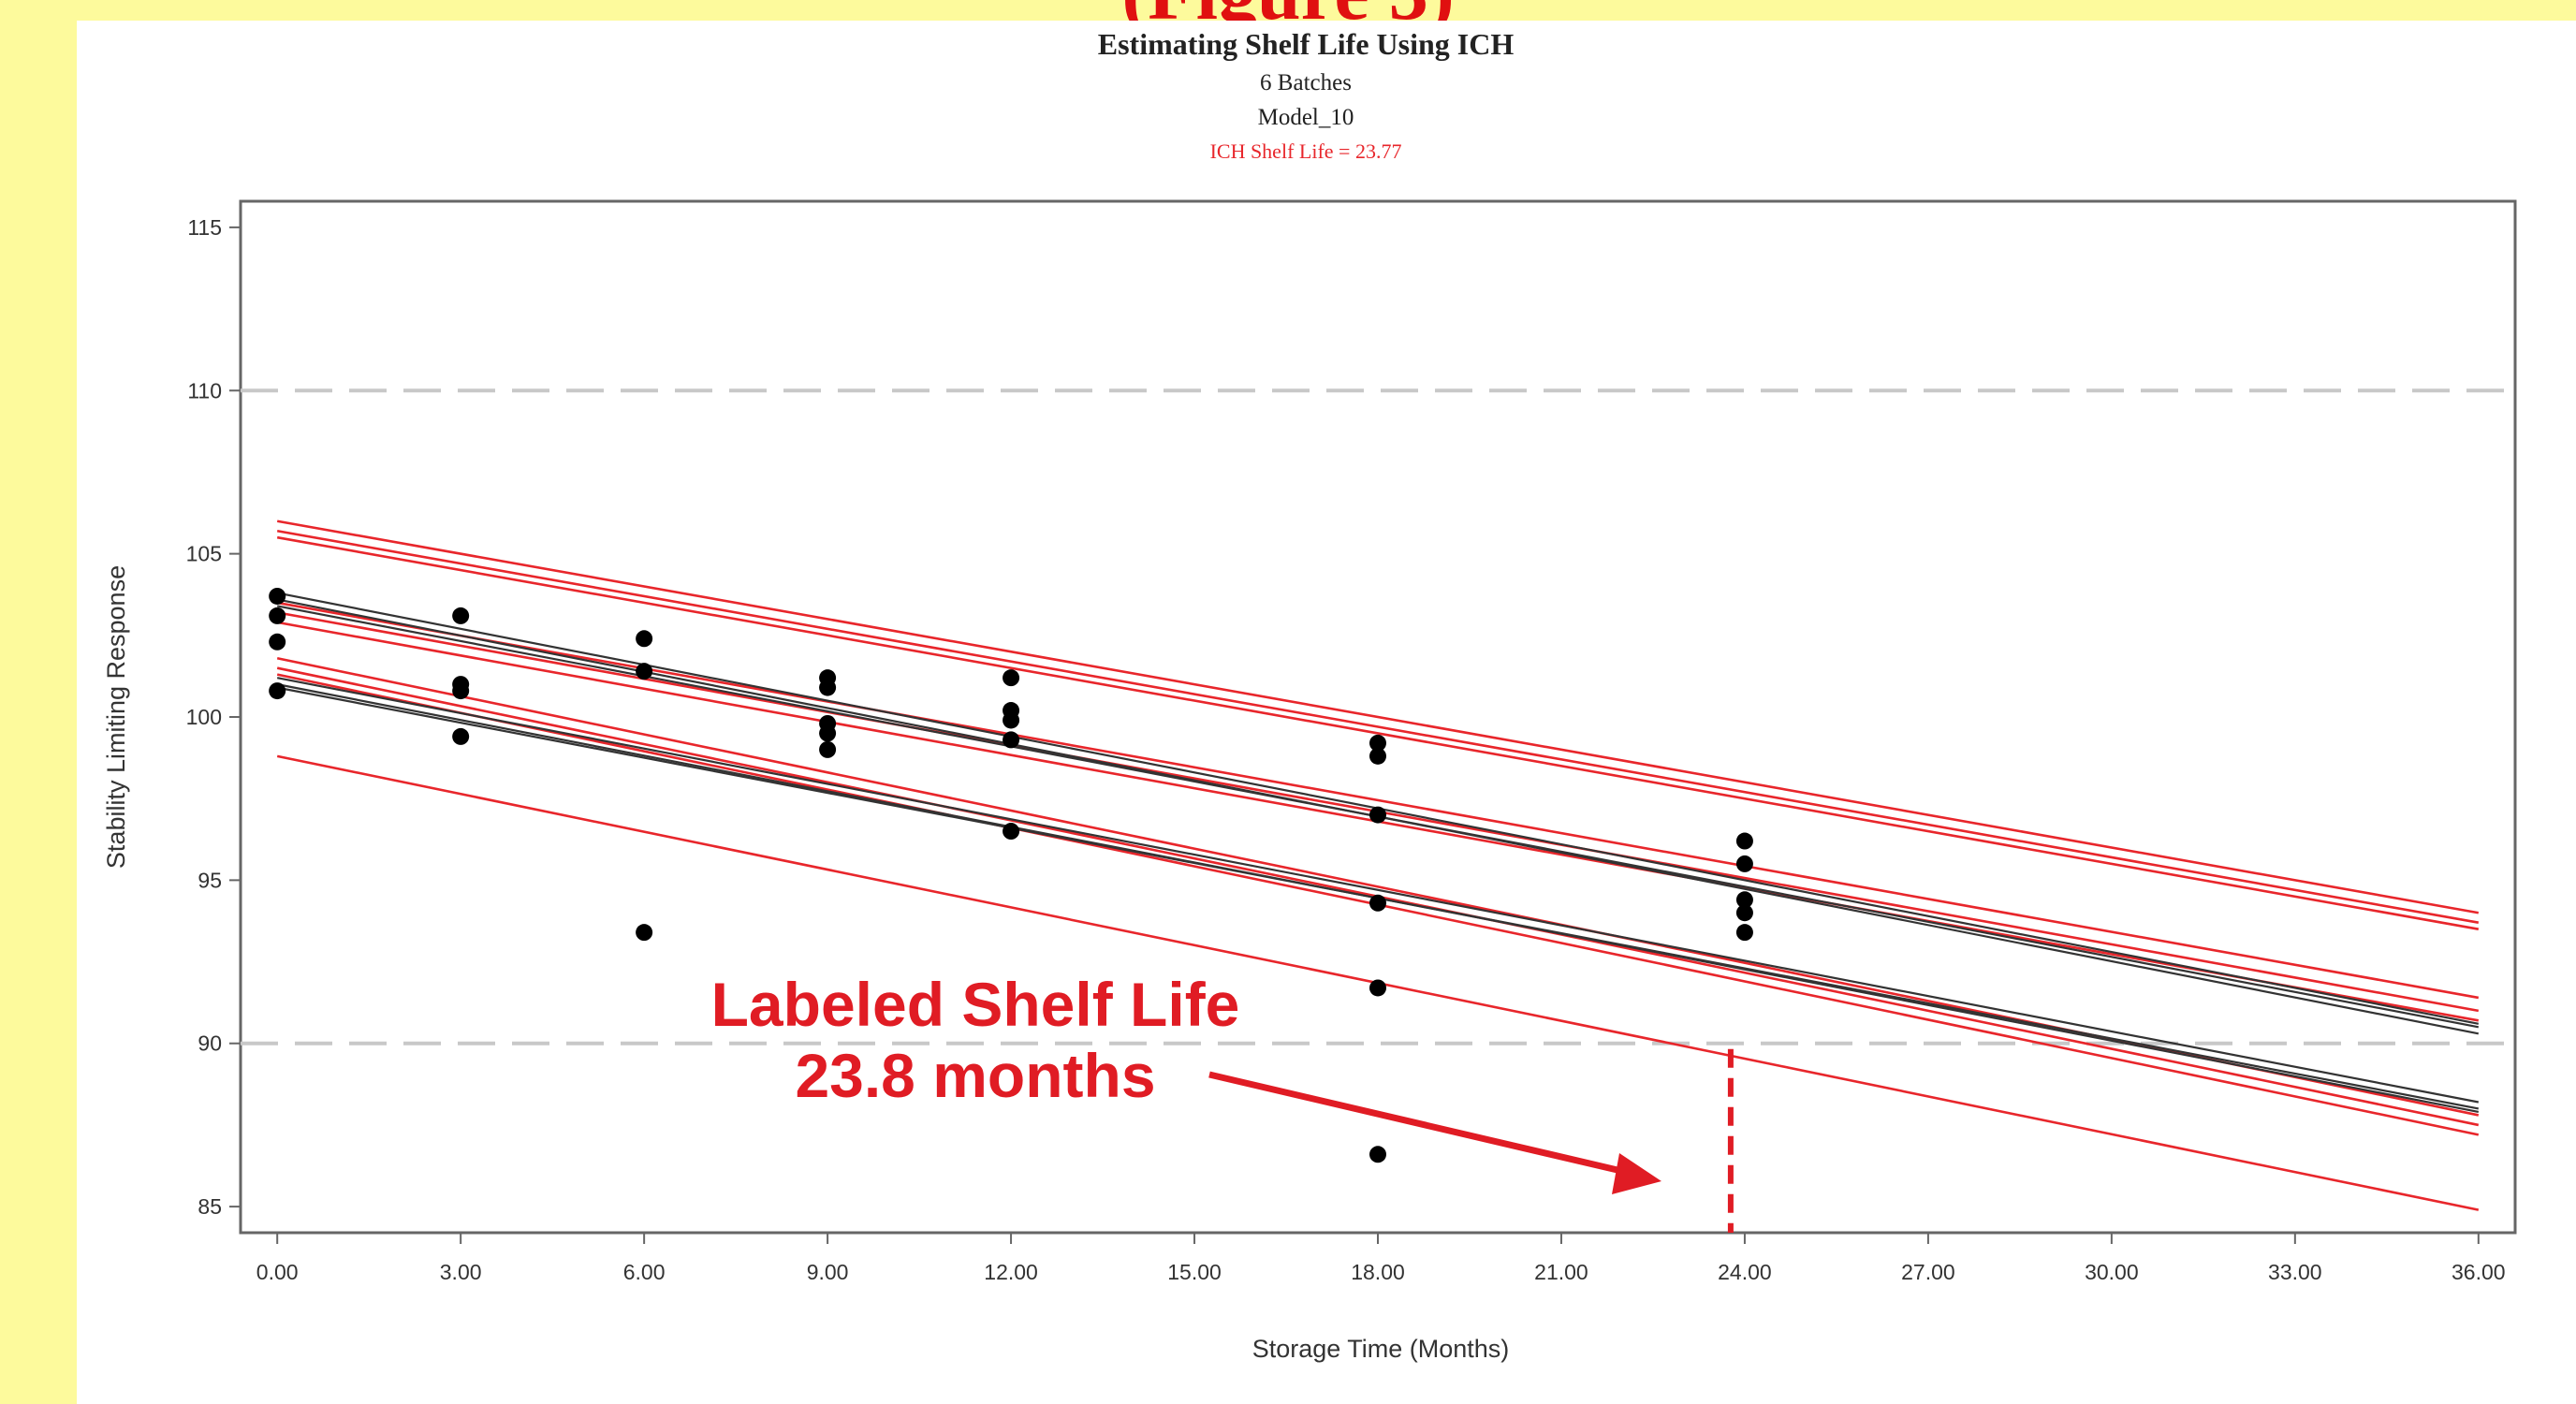 This screenshot has height=1404, width=2576. Describe the element at coordinates (1561, 1272) in the screenshot. I see `x-tick-label: 21.00` at that location.